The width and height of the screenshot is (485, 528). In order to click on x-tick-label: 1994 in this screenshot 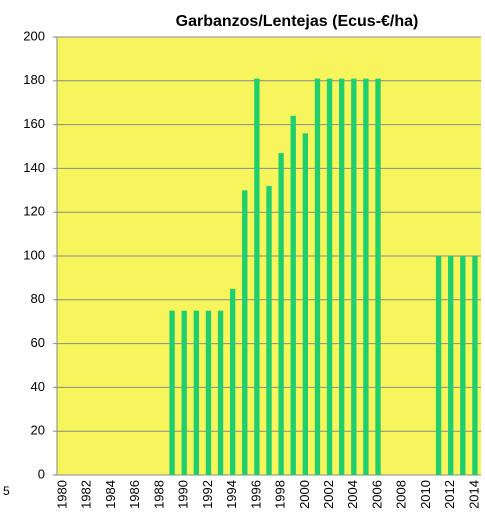, I will do `click(231, 494)`.